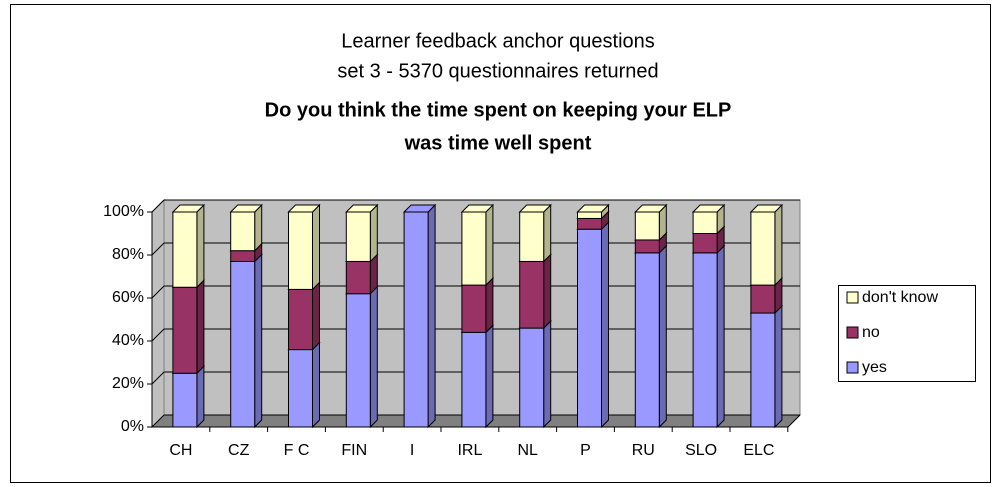 This screenshot has width=997, height=487. Describe the element at coordinates (132, 426) in the screenshot. I see `y-tick-label: 0%` at that location.